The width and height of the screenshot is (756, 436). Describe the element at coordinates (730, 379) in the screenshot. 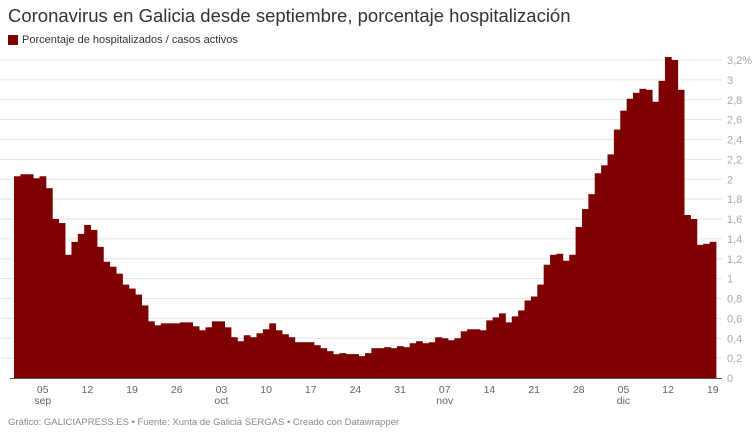

I see `y-tick-label: 0` at that location.